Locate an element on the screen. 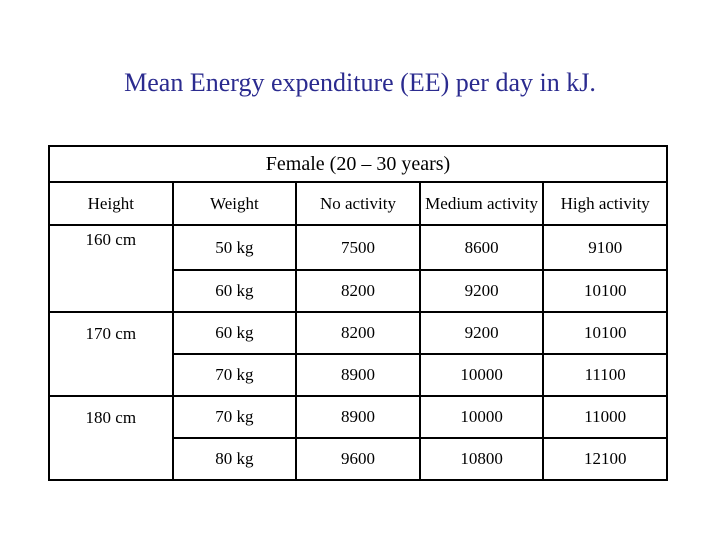 This screenshot has height=540, width=720. cell-weight: 80 kg is located at coordinates (234, 459).